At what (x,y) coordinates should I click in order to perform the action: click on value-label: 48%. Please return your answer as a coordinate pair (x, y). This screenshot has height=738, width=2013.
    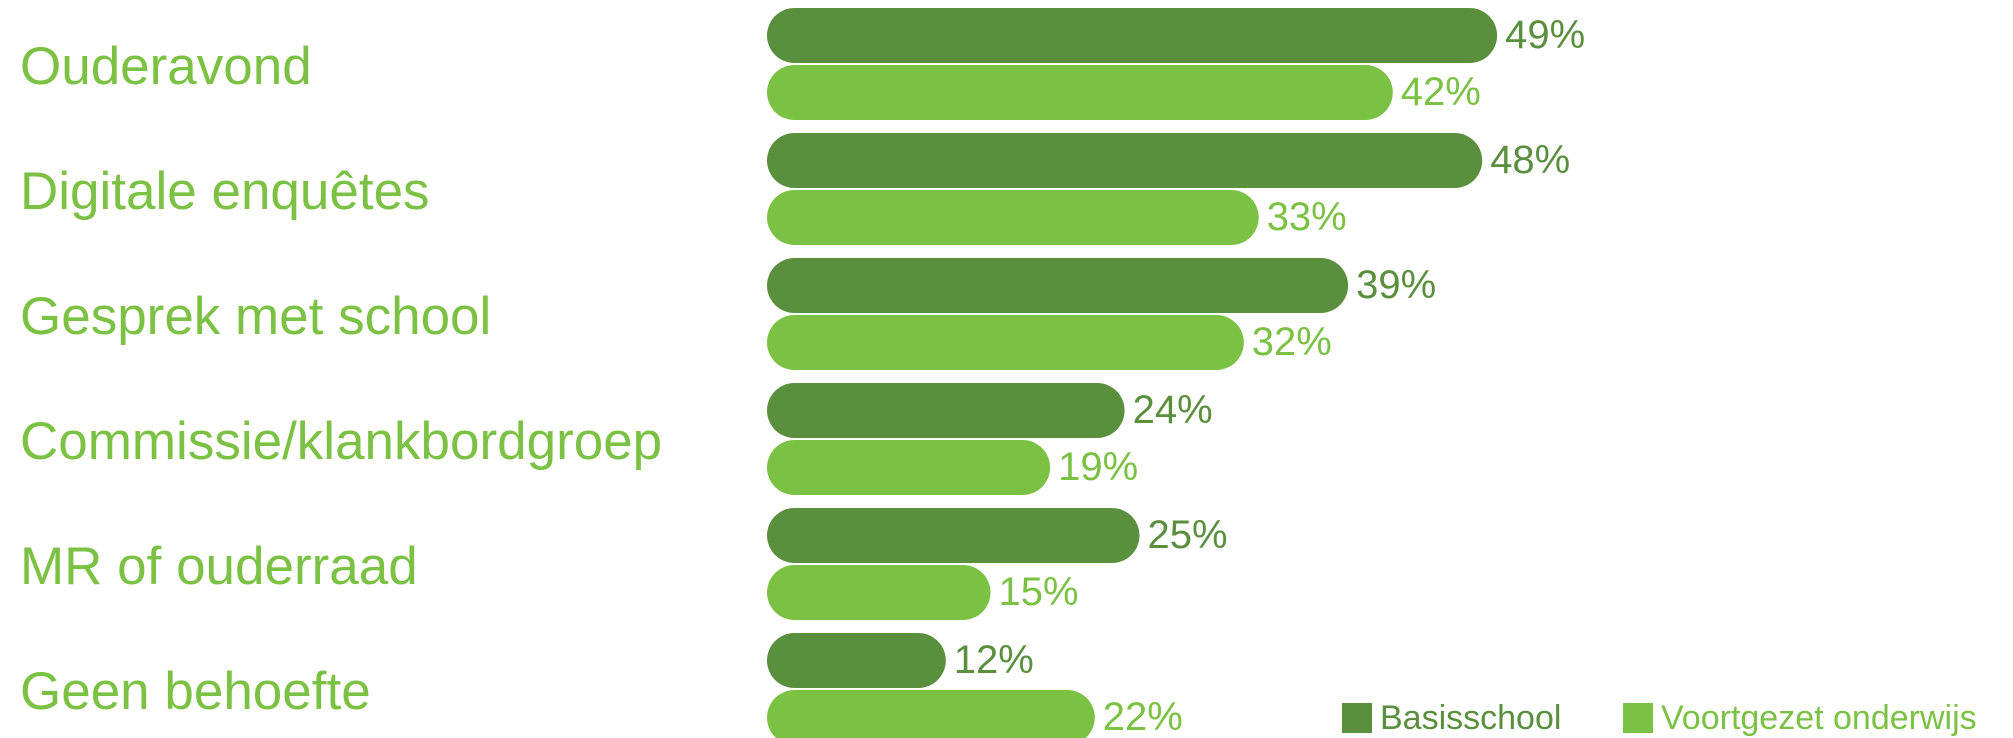
    Looking at the image, I should click on (1530, 160).